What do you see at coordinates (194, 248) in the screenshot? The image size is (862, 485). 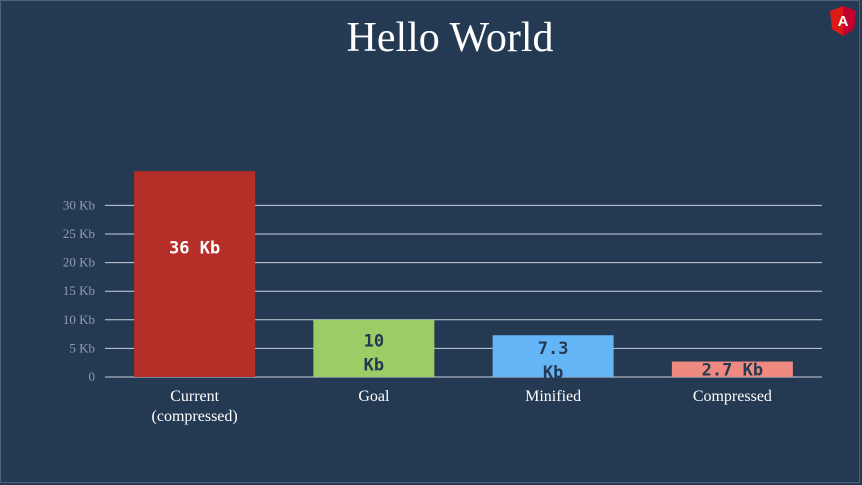 I see `bar-value-label: 36 Kb` at bounding box center [194, 248].